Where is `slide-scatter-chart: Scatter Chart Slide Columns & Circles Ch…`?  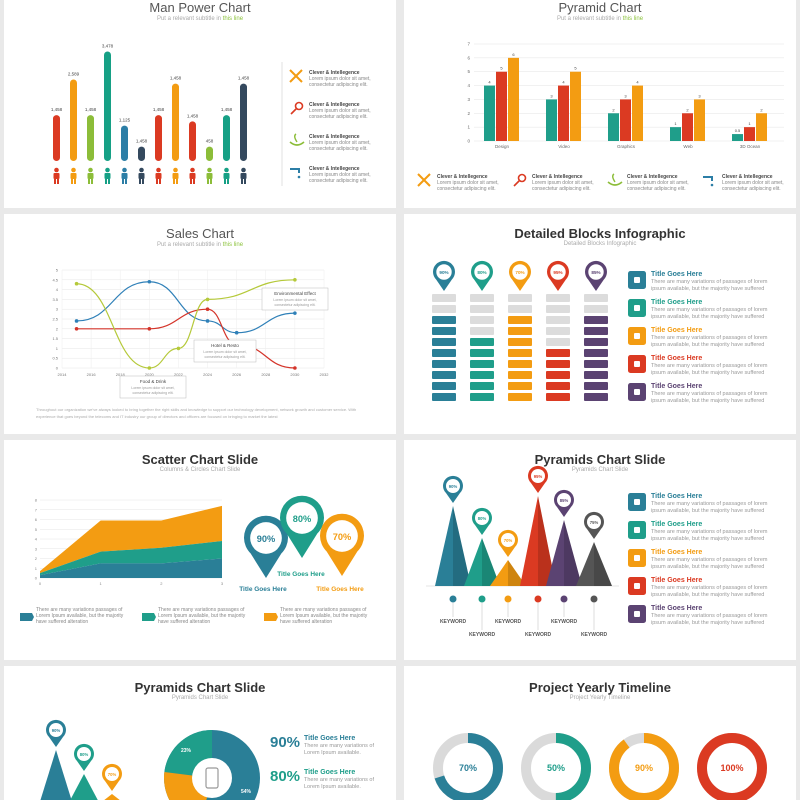
slide-scatter-chart: Scatter Chart Slide Columns & Circles Ch… is located at coordinates (200, 550).